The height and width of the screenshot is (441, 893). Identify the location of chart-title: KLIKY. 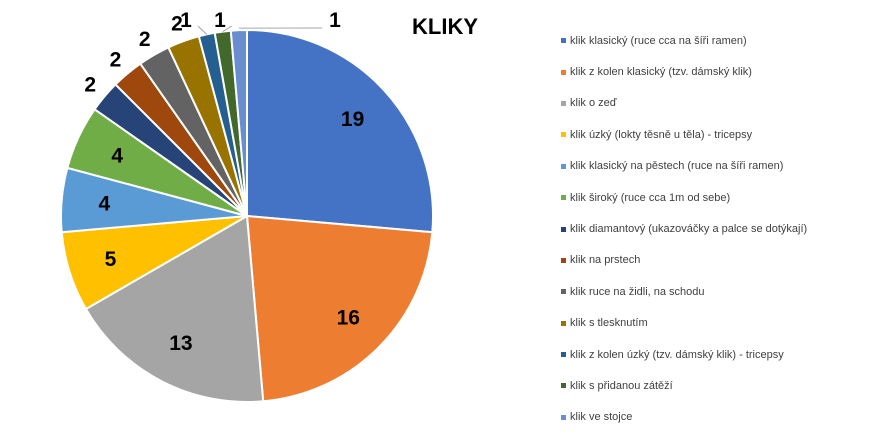
(445, 26).